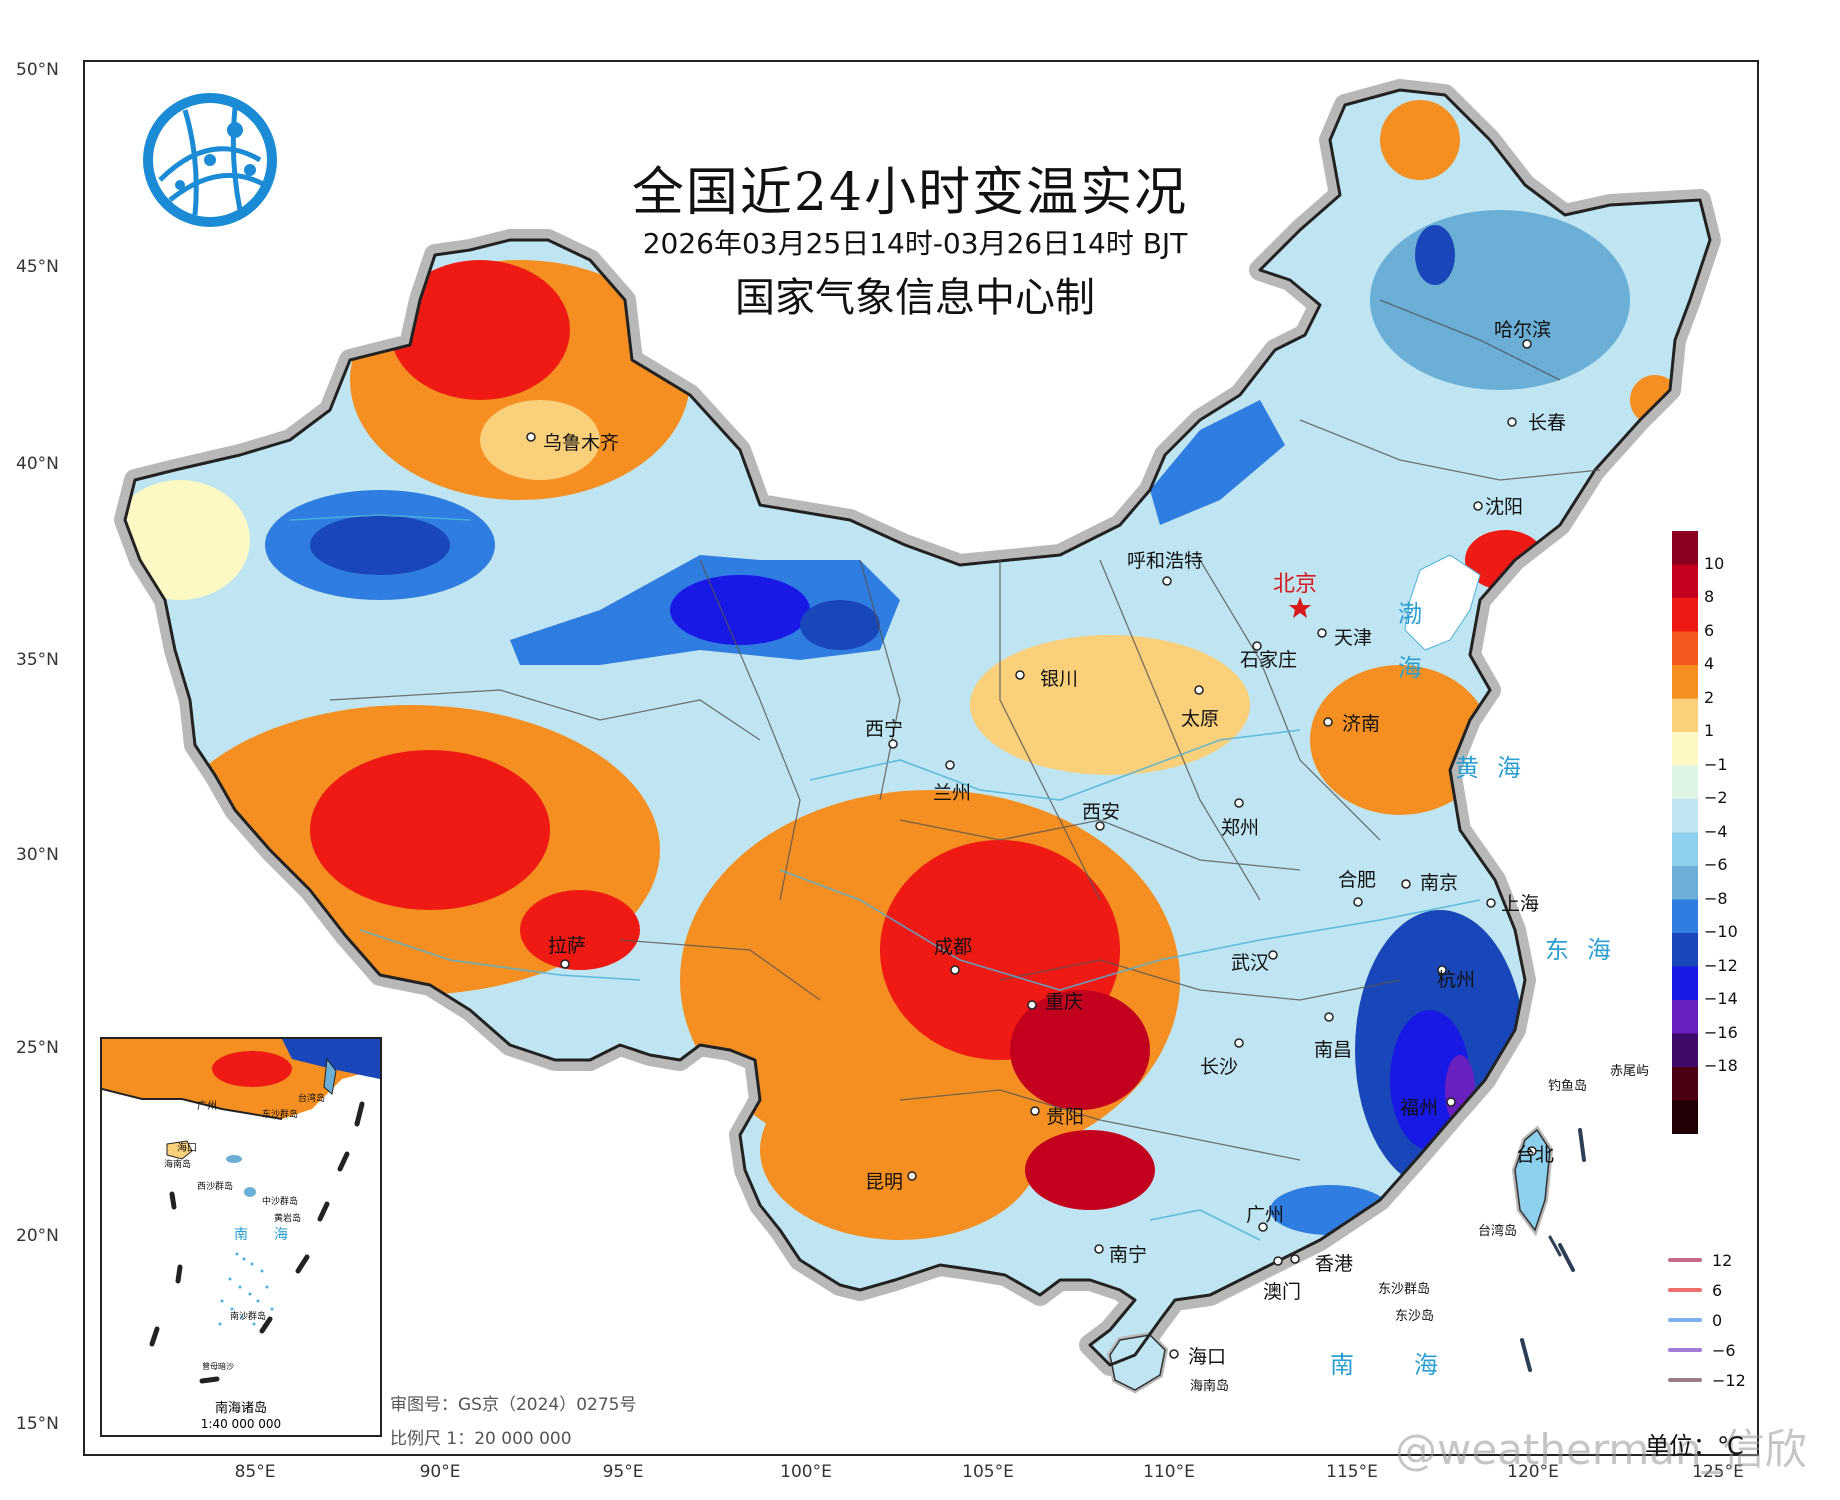 The height and width of the screenshot is (1500, 1840). What do you see at coordinates (1630, 1071) in the screenshot?
I see `island-label-chiwei: 赤尾屿` at bounding box center [1630, 1071].